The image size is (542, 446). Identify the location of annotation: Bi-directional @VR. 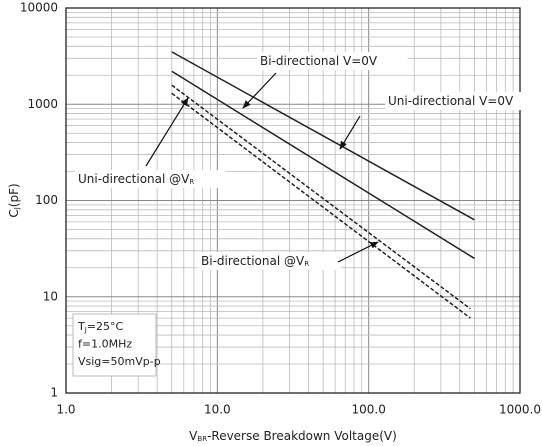
(255, 261).